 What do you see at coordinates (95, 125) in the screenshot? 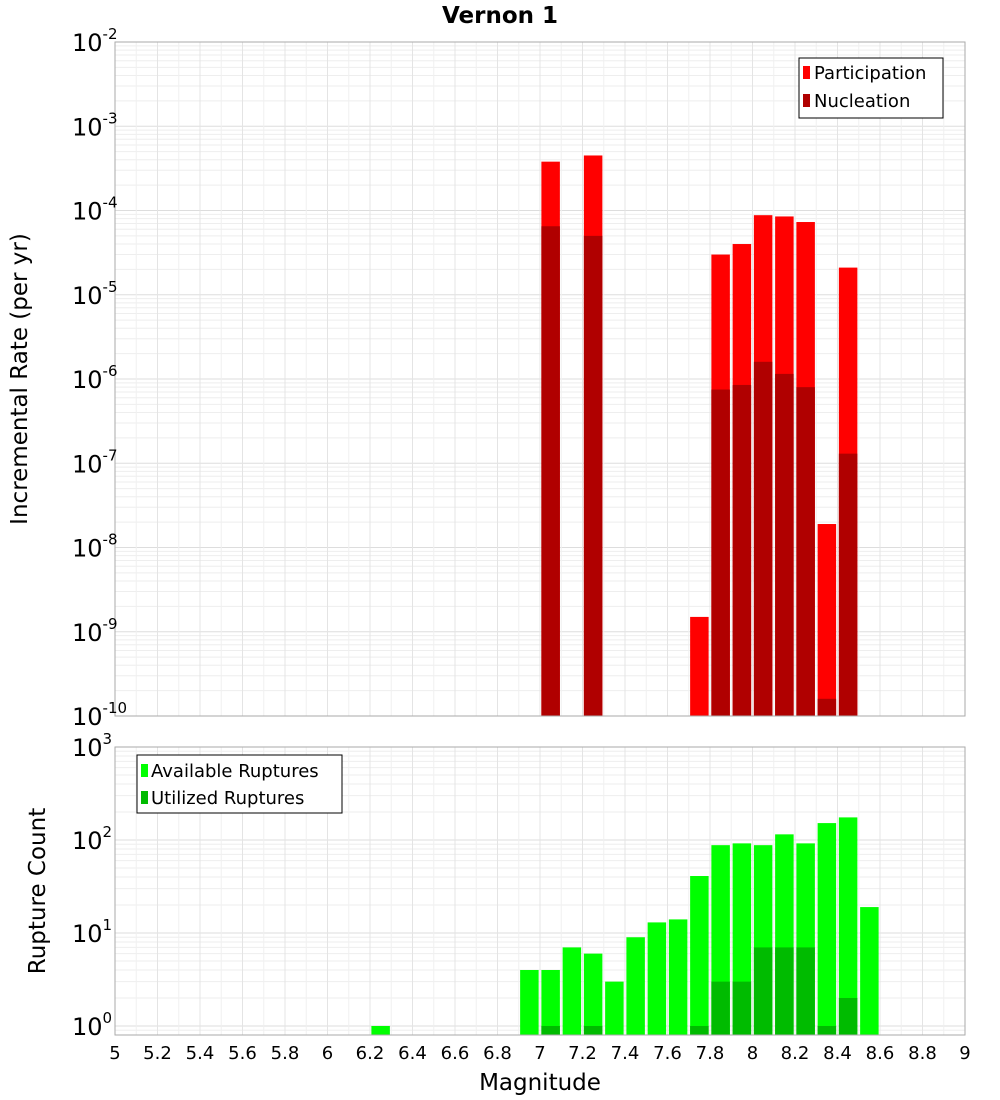
I see `y-tick-label: 10⁻³` at bounding box center [95, 125].